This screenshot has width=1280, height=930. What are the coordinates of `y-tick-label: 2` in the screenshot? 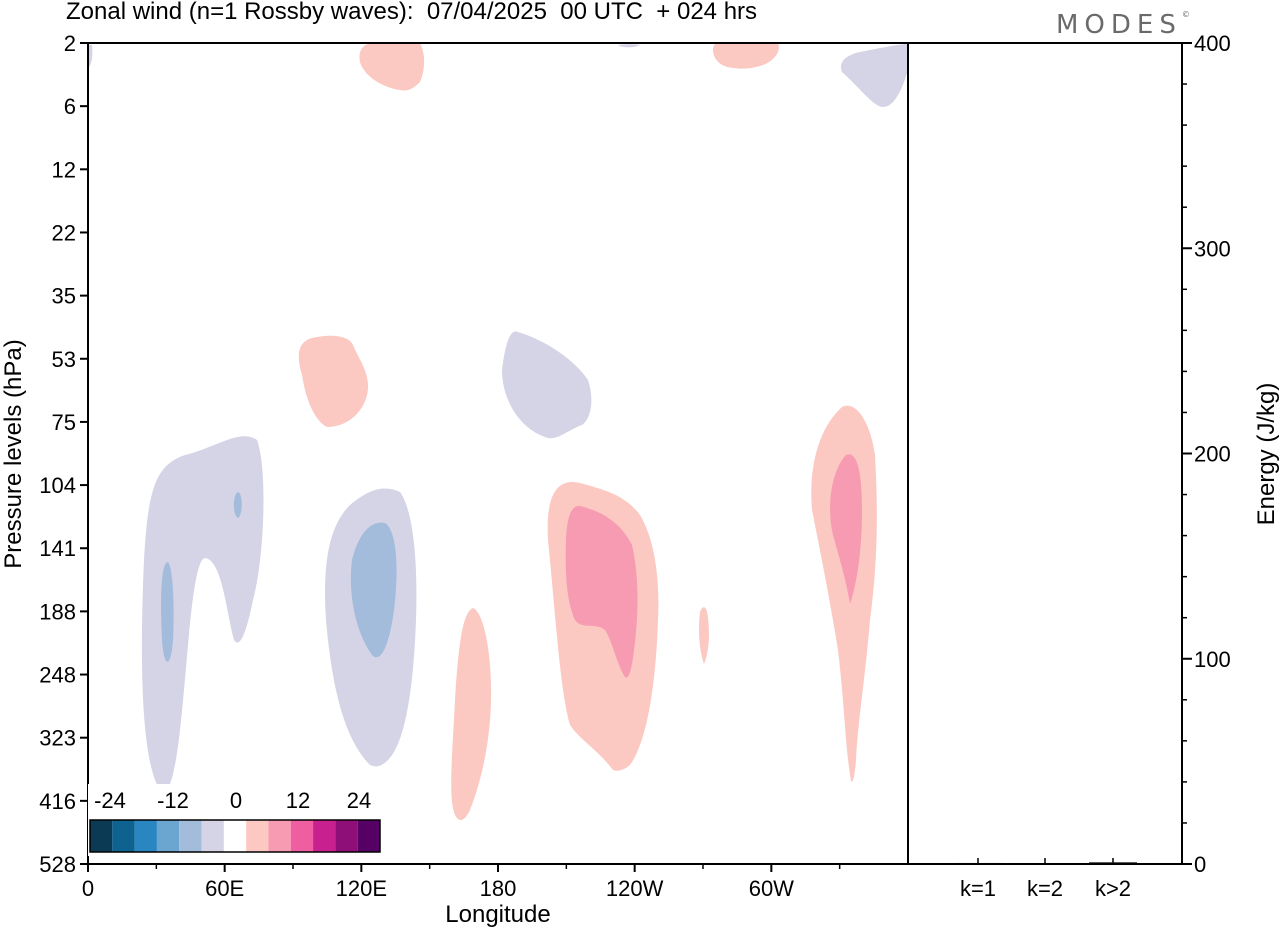 It's located at (70, 43).